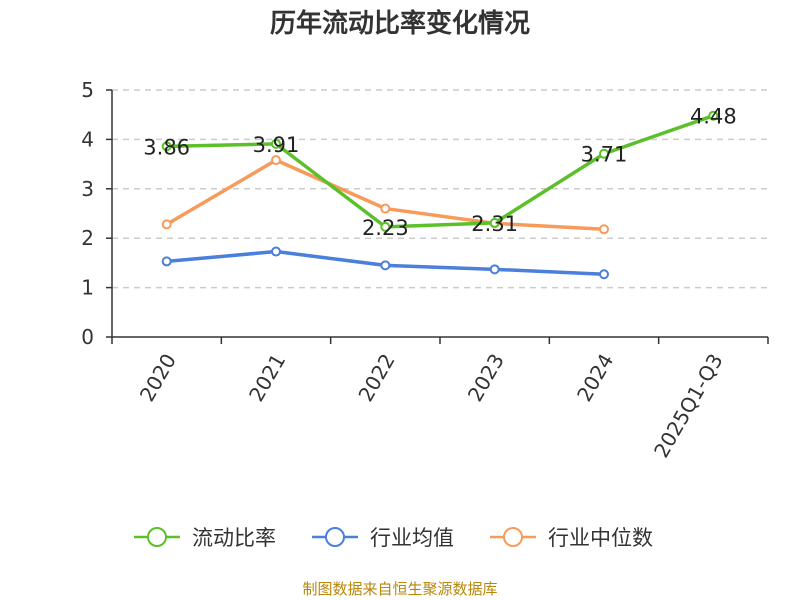 The height and width of the screenshot is (600, 800). I want to click on data-label: 4.48, so click(713, 117).